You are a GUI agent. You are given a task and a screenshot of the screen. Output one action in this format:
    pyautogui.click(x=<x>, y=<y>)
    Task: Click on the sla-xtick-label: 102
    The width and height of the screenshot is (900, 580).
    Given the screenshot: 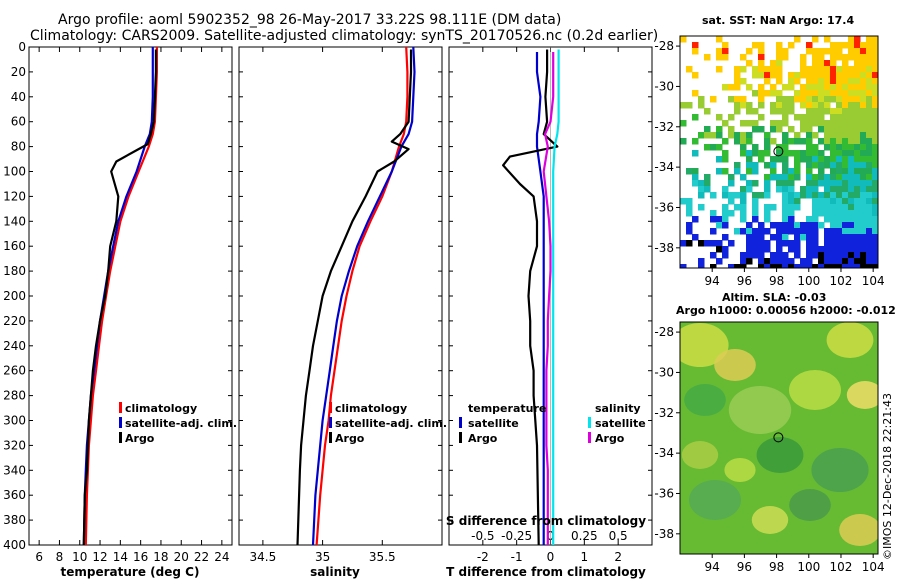 What is the action you would take?
    pyautogui.click(x=841, y=567)
    